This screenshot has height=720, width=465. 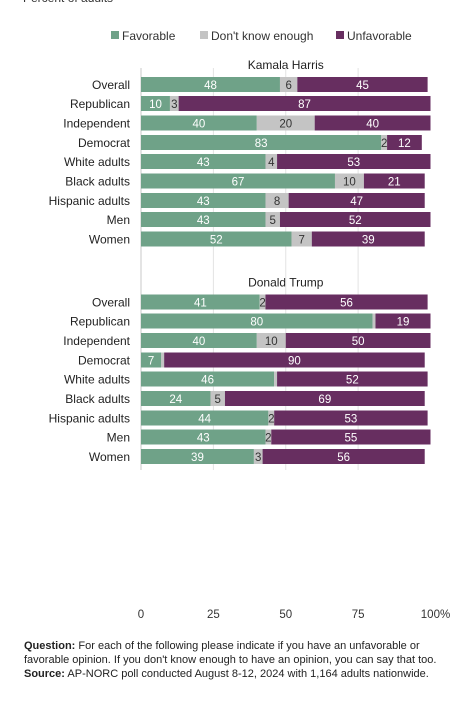 I want to click on x-tick-label: 50, so click(x=285, y=615).